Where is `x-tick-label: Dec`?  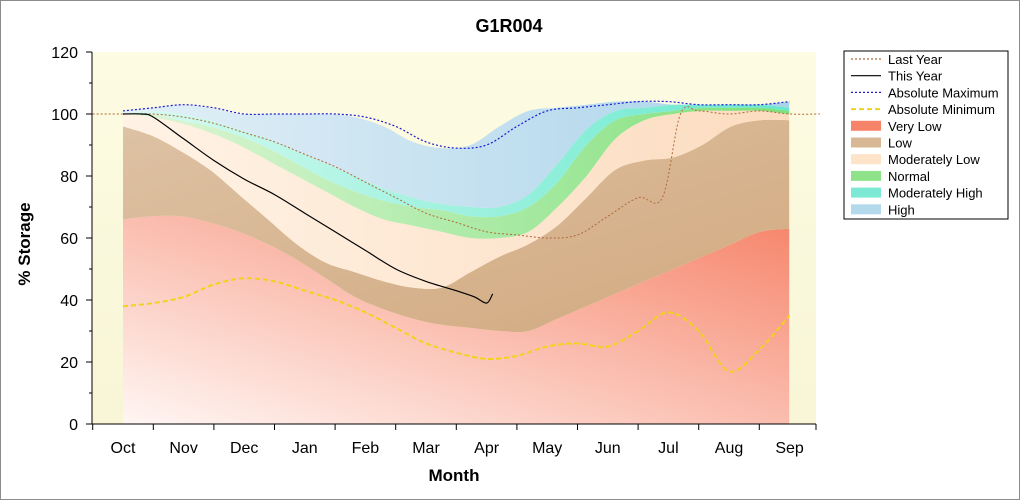 x-tick-label: Dec is located at coordinates (244, 448).